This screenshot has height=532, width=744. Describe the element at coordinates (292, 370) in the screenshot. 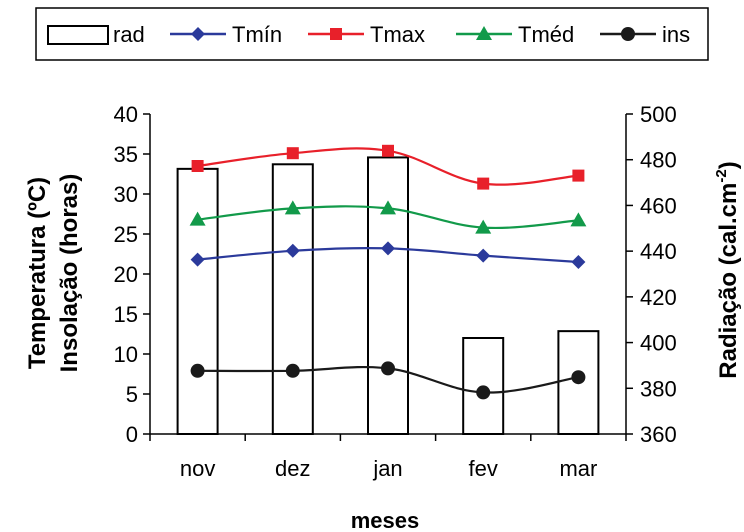

I see `point-ins-dez` at that location.